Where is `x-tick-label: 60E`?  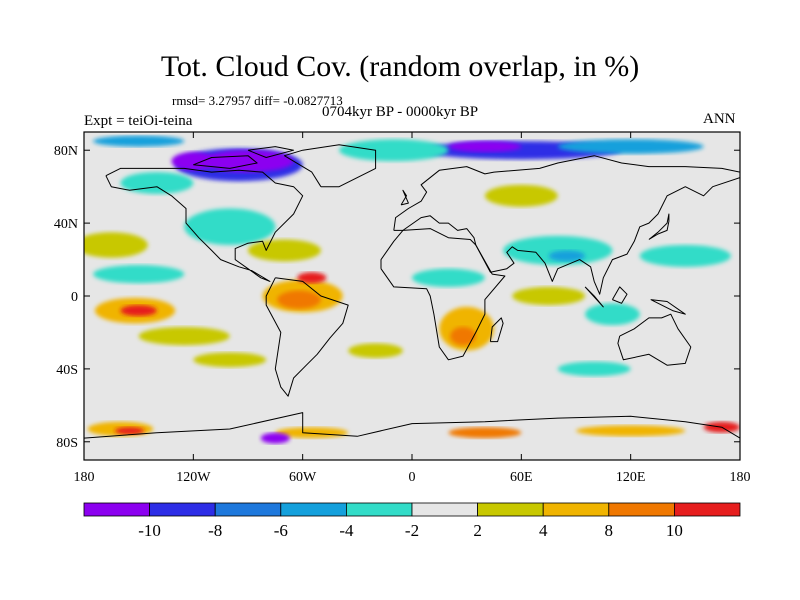
x-tick-label: 60E is located at coordinates (521, 477).